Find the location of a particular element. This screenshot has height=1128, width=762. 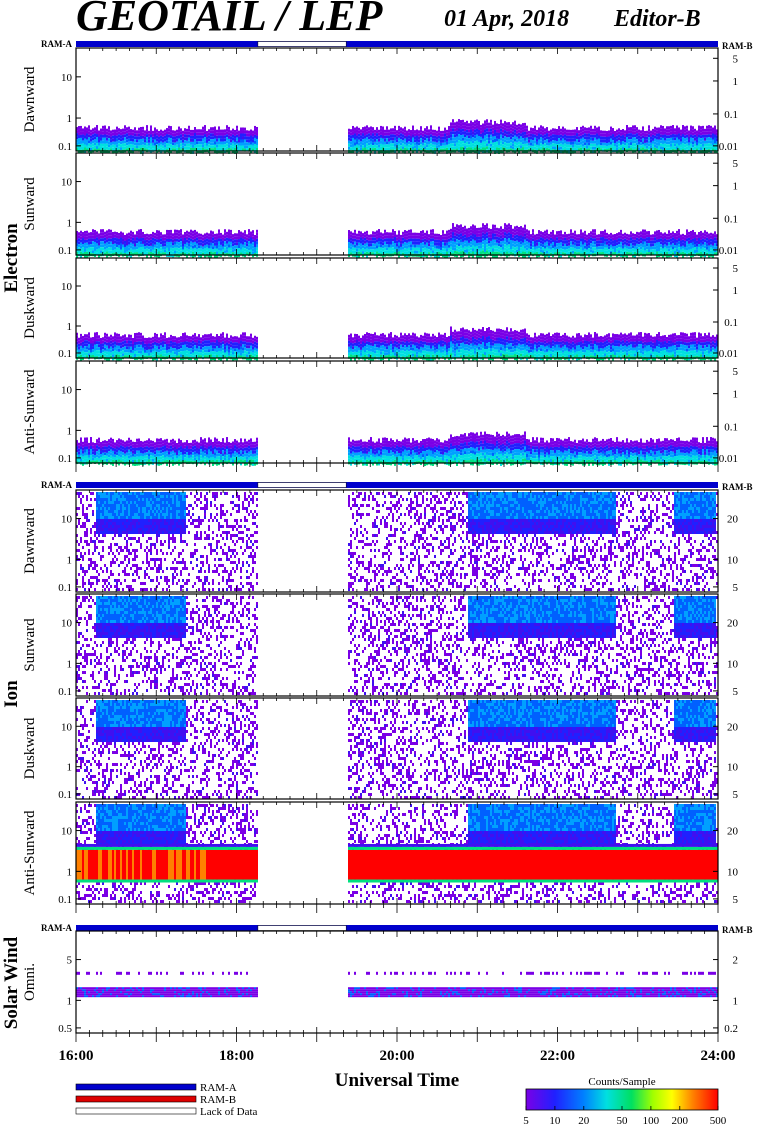

x-axis-title: Universal Time is located at coordinates (397, 1080).